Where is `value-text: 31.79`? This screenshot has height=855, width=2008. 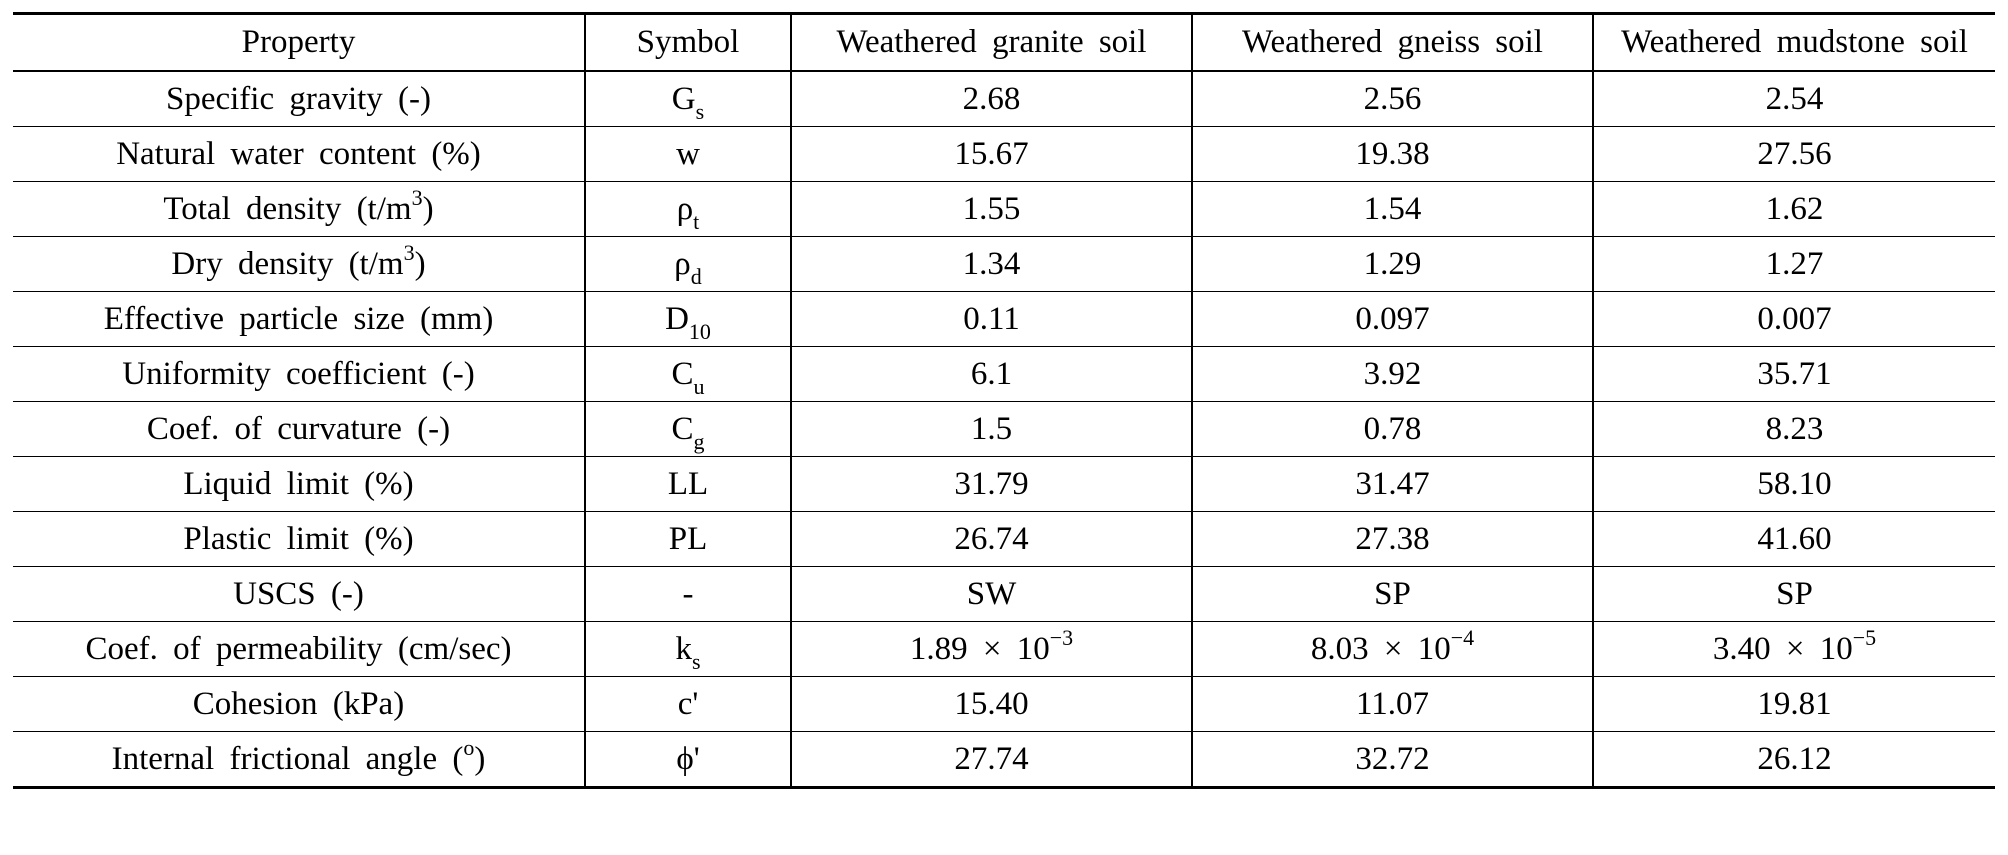 value-text: 31.79 is located at coordinates (991, 483).